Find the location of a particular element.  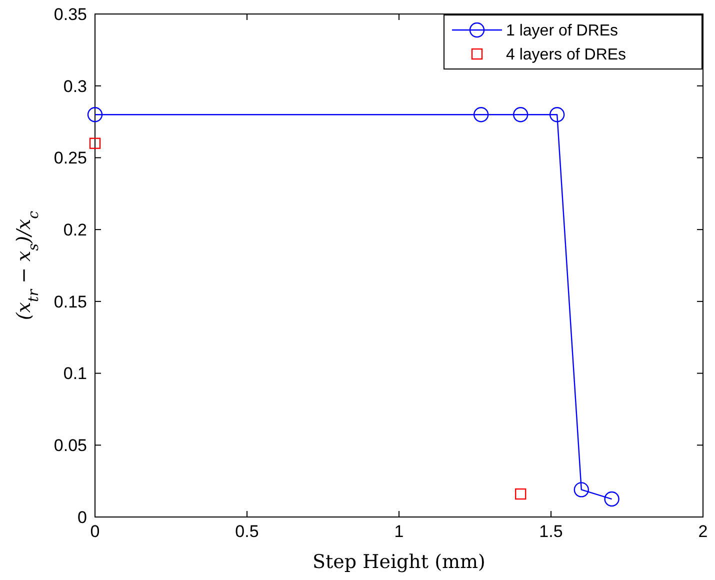

y-tick-label: 0.05 is located at coordinates (70, 446).